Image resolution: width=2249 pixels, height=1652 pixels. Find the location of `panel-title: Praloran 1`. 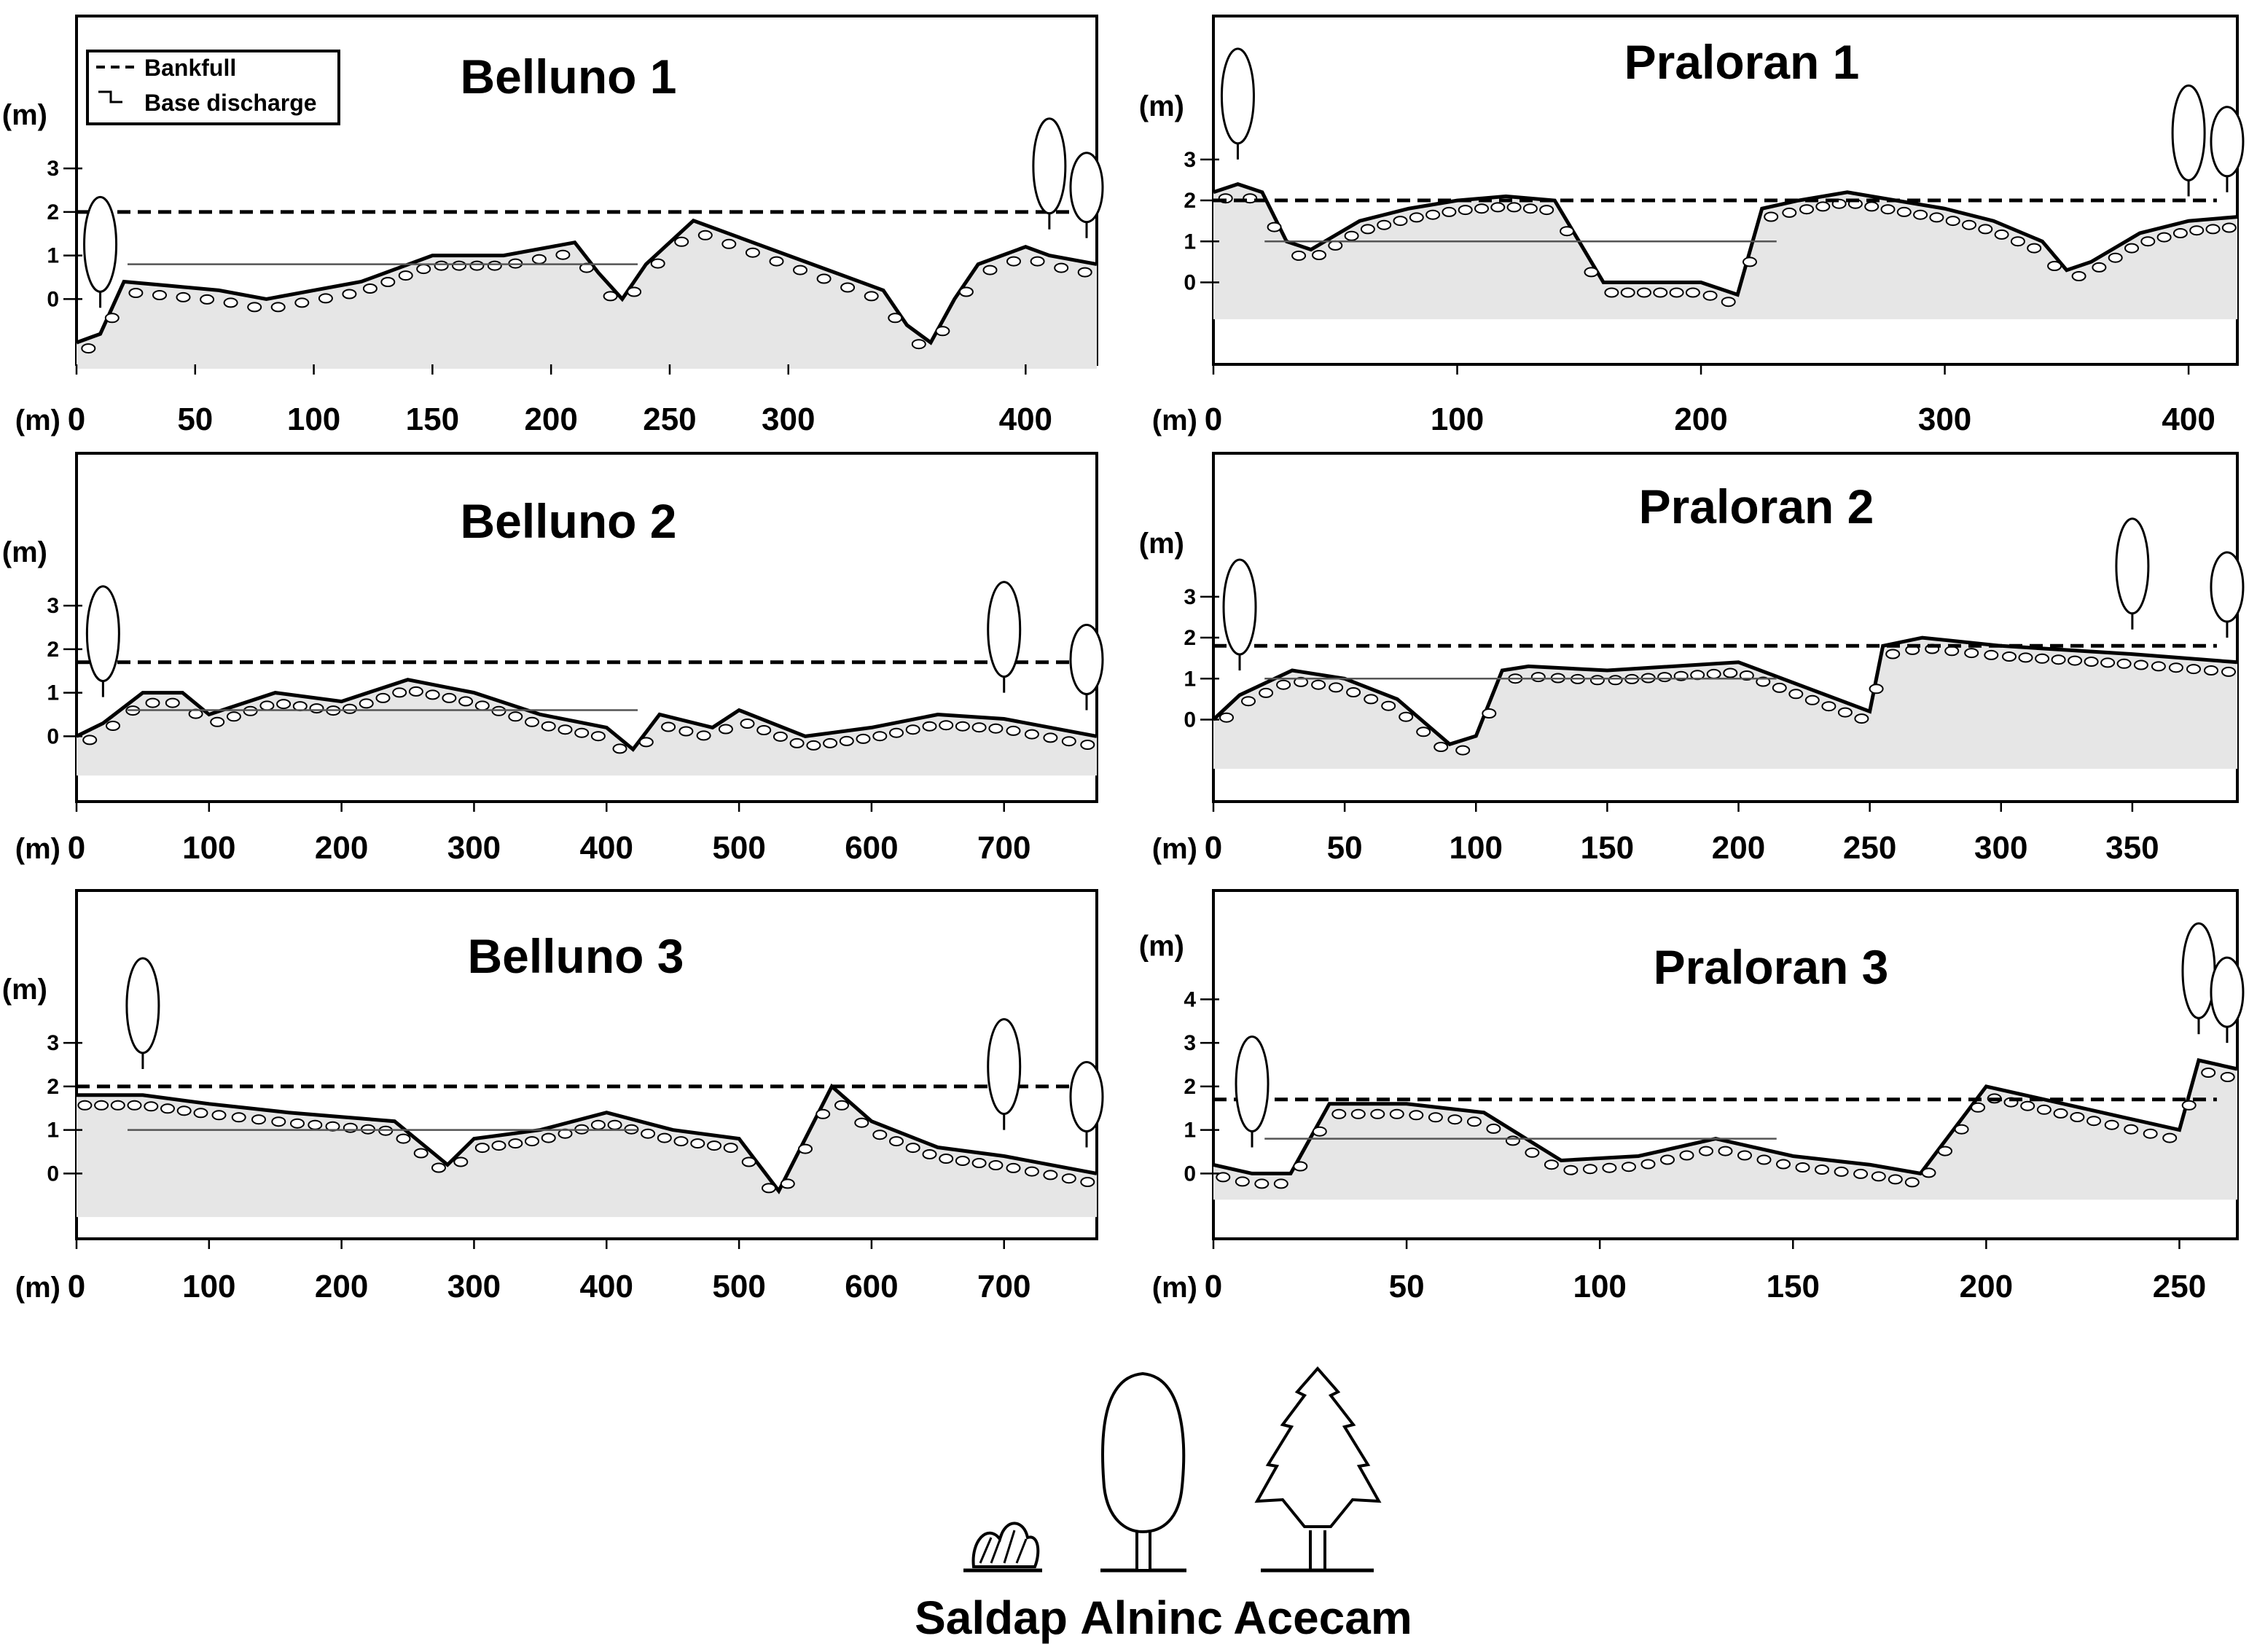

panel-title: Praloran 1 is located at coordinates (1742, 62).